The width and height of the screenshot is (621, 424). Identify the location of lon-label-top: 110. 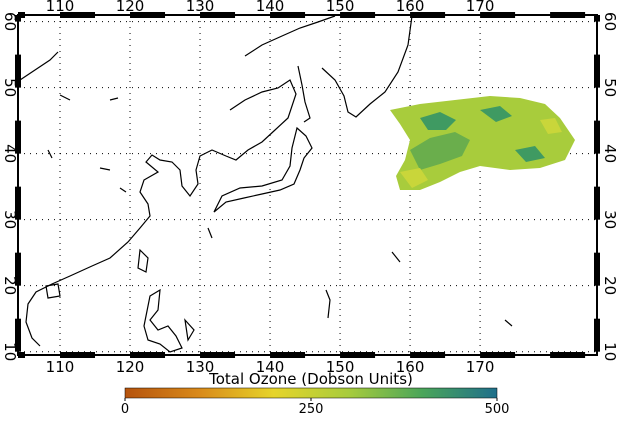
(60, 7).